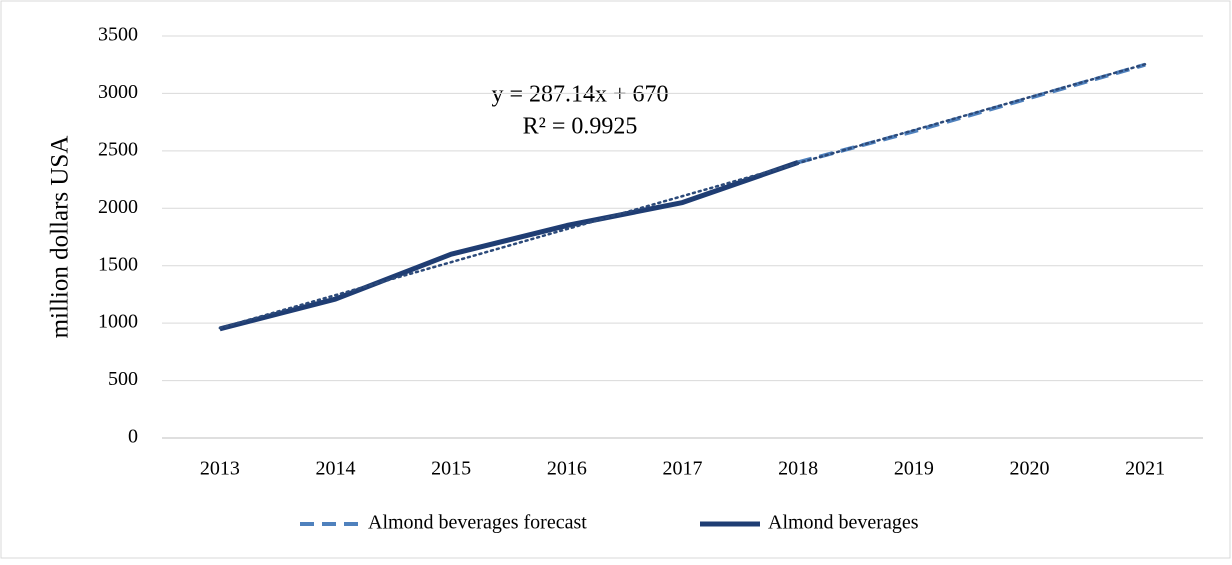 The width and height of the screenshot is (1232, 565). What do you see at coordinates (1030, 469) in the screenshot?
I see `x-tick-label: 2020` at bounding box center [1030, 469].